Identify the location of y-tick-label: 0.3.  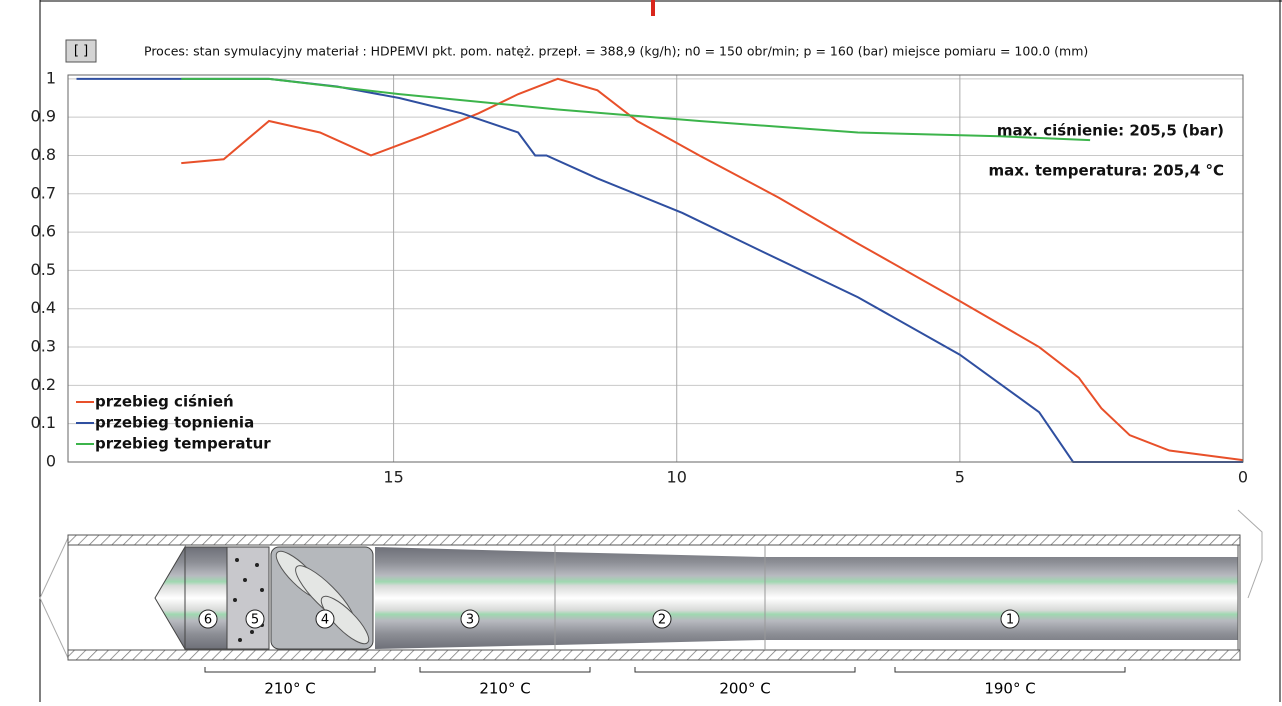
(43, 346).